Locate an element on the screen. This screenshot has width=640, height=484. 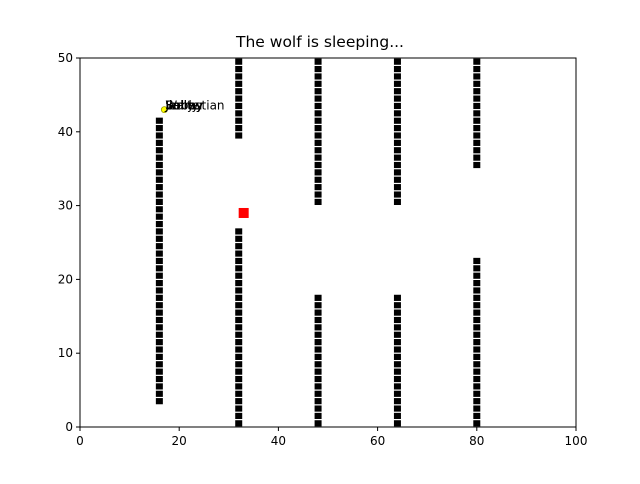
x-tick-label: 60 is located at coordinates (377, 441).